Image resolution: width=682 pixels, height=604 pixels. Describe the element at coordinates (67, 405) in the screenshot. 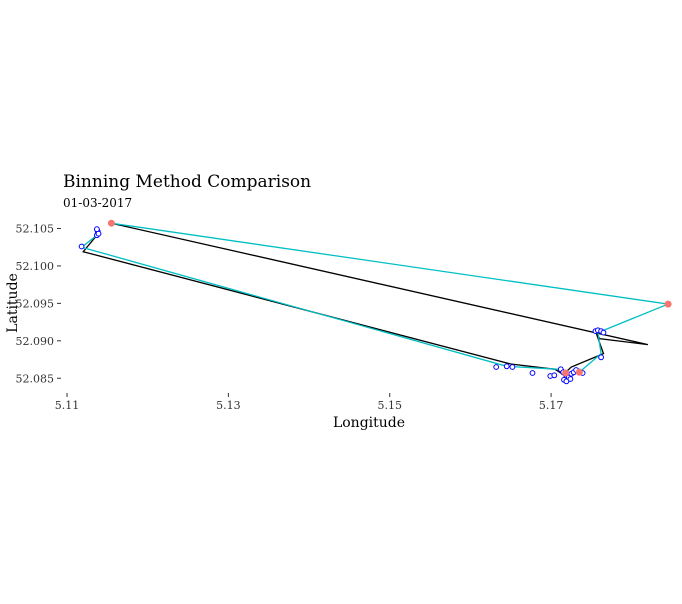

I see `x-tick-label: 5.11` at that location.